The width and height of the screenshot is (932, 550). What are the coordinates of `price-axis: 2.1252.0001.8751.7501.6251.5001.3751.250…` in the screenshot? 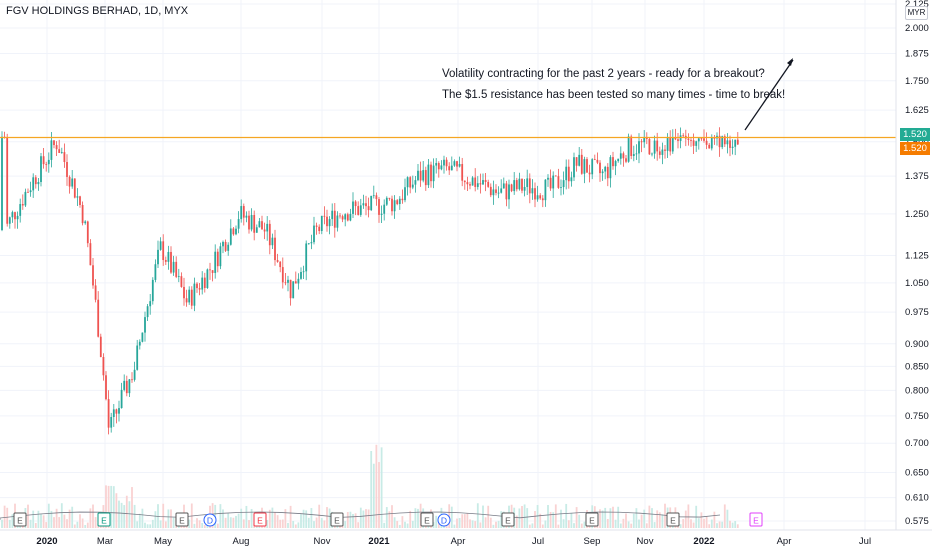 It's located at (917, 263).